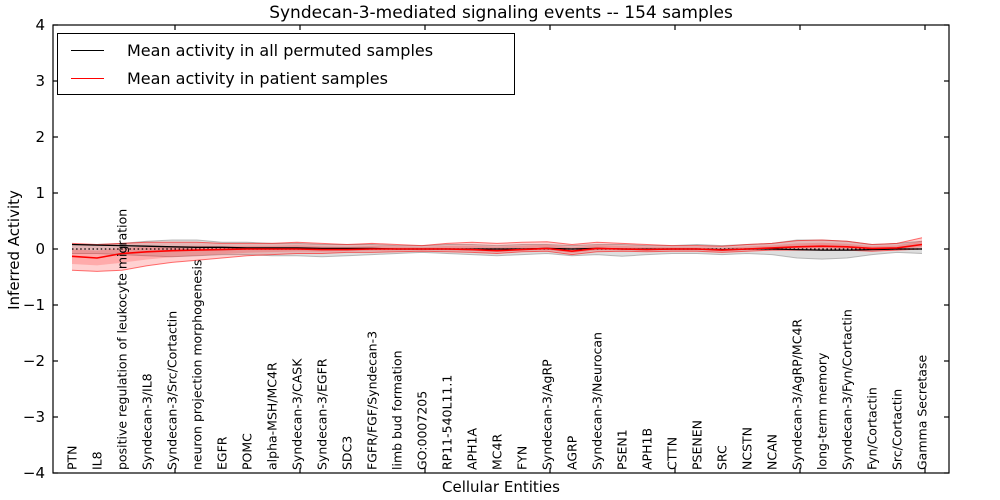 The image size is (1000, 500). I want to click on entity-label: Syndecan-3/Neurocan, so click(597, 401).